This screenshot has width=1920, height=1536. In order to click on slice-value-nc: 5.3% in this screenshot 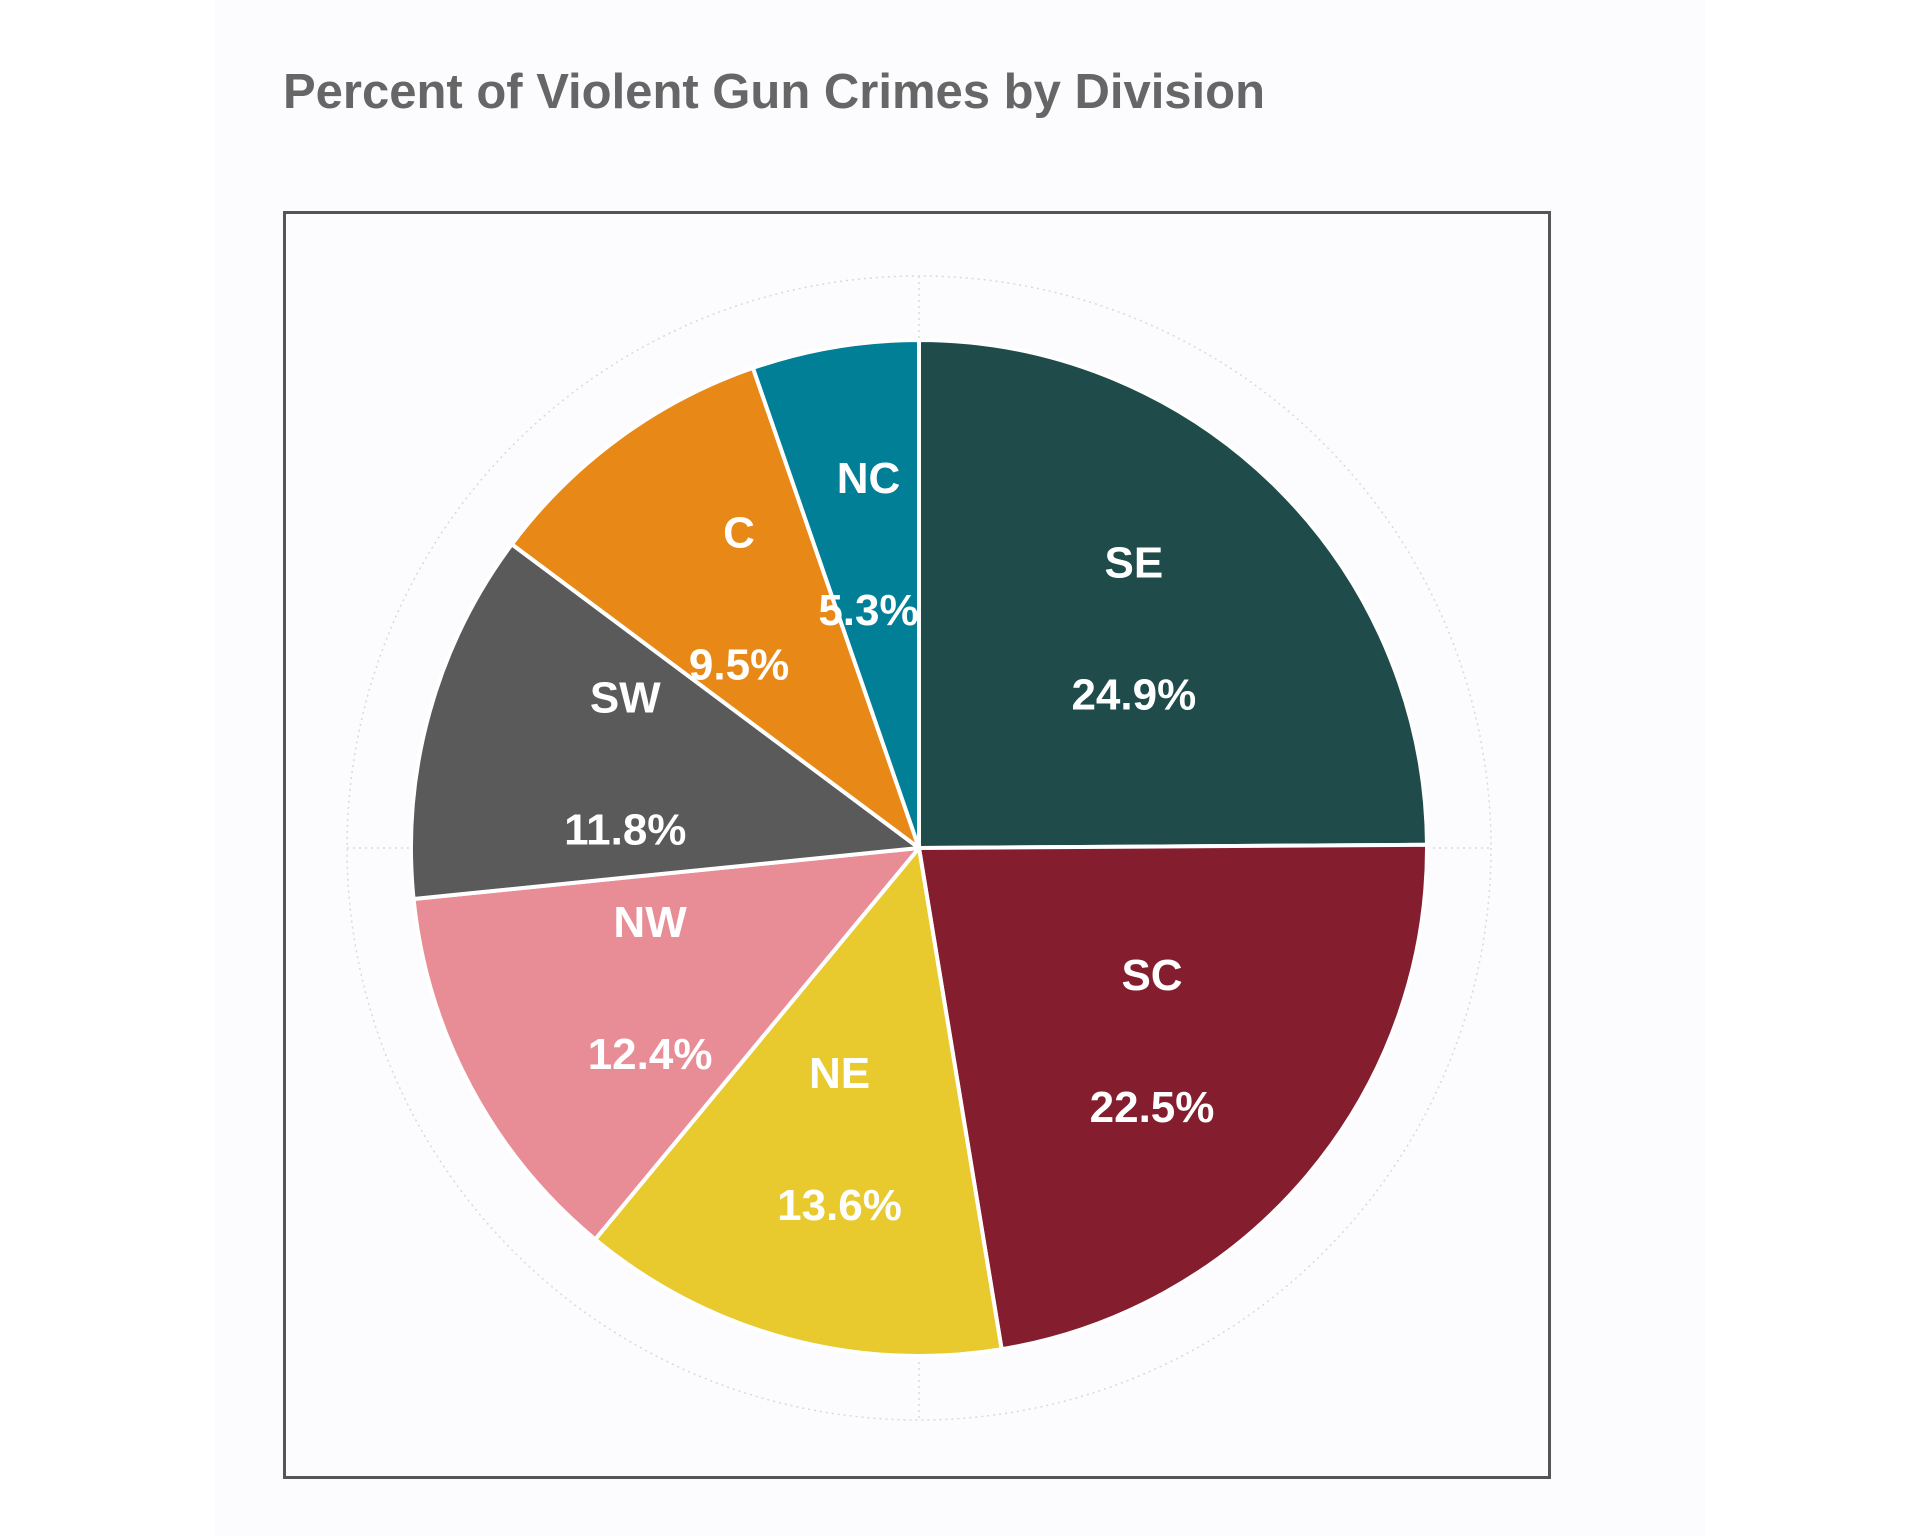, I will do `click(868, 610)`.